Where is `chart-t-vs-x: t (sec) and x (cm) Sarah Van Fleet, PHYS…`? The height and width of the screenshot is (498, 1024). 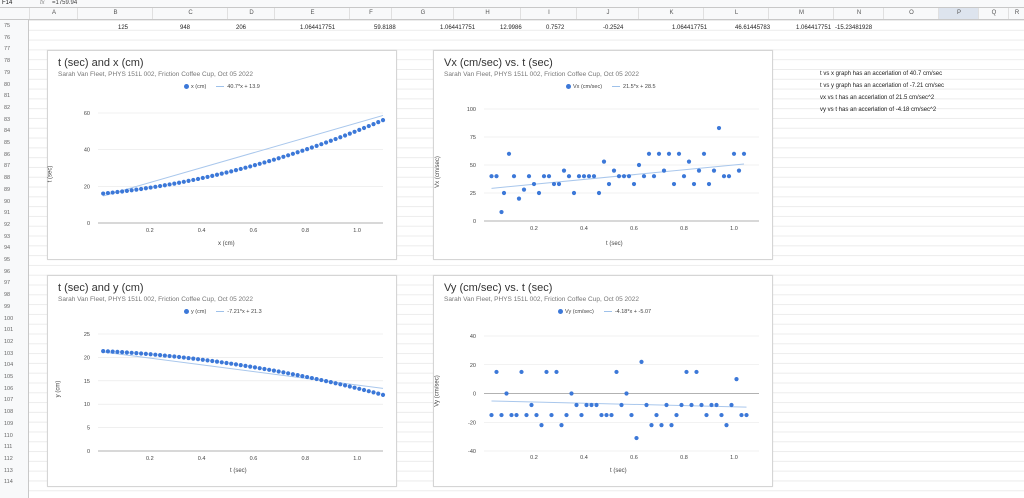
chart-t-vs-x: t (sec) and x (cm) Sarah Van Fleet, PHYS… is located at coordinates (222, 155).